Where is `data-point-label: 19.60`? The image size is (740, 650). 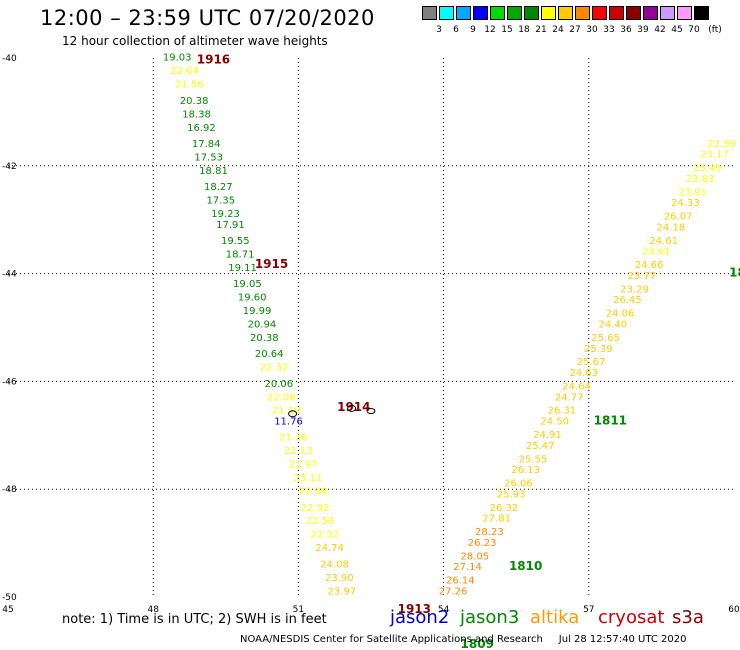 data-point-label: 19.60 is located at coordinates (252, 298).